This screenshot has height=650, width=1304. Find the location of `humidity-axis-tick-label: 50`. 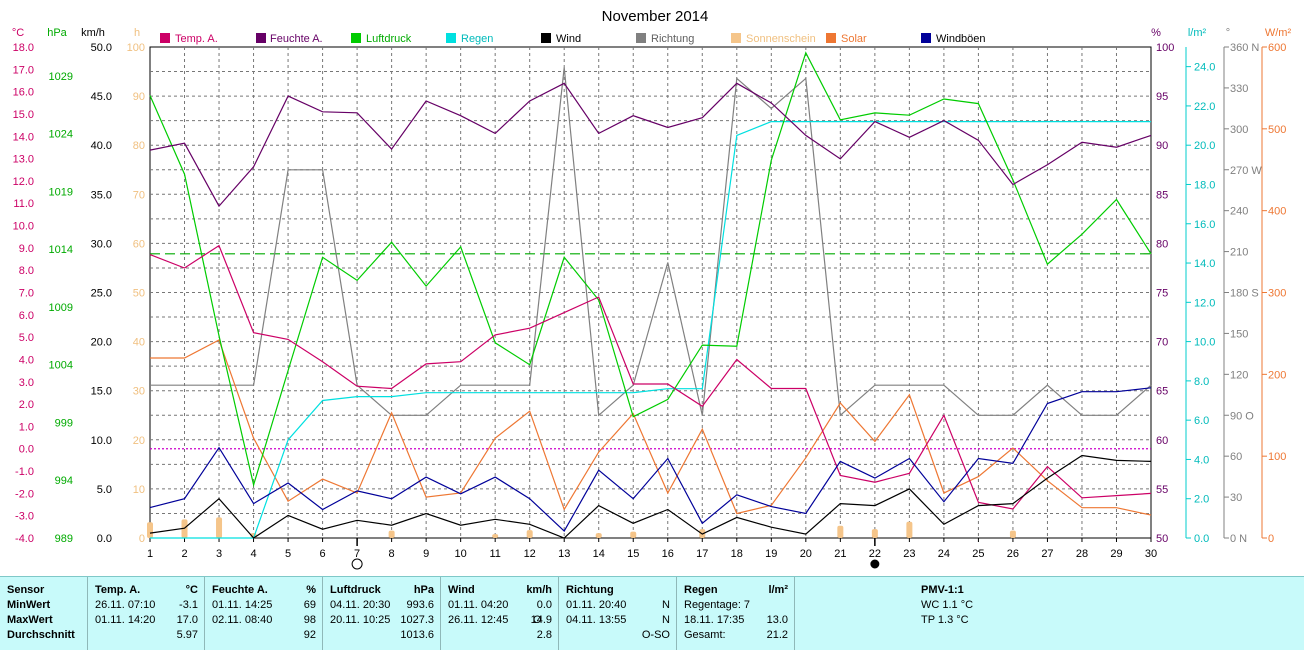

humidity-axis-tick-label: 50 is located at coordinates (1162, 539).